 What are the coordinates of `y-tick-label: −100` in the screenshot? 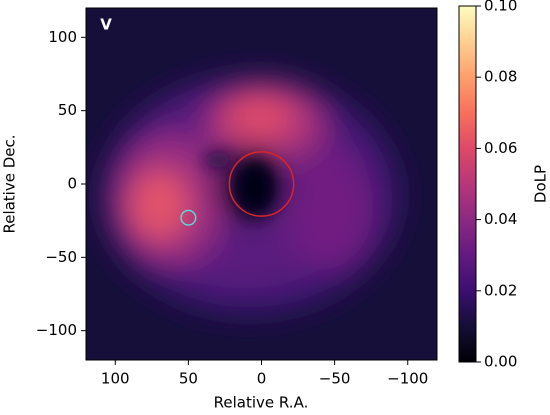 It's located at (56, 330).